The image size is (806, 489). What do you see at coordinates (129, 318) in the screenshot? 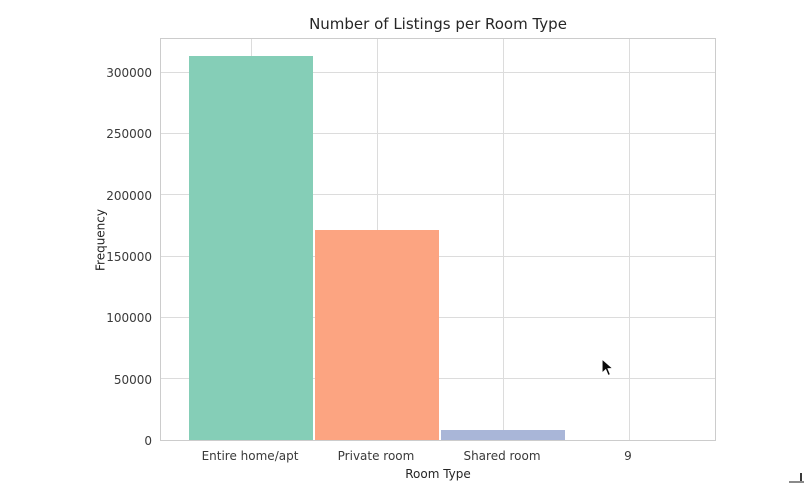
I see `y-tick-label: 100000` at bounding box center [129, 318].